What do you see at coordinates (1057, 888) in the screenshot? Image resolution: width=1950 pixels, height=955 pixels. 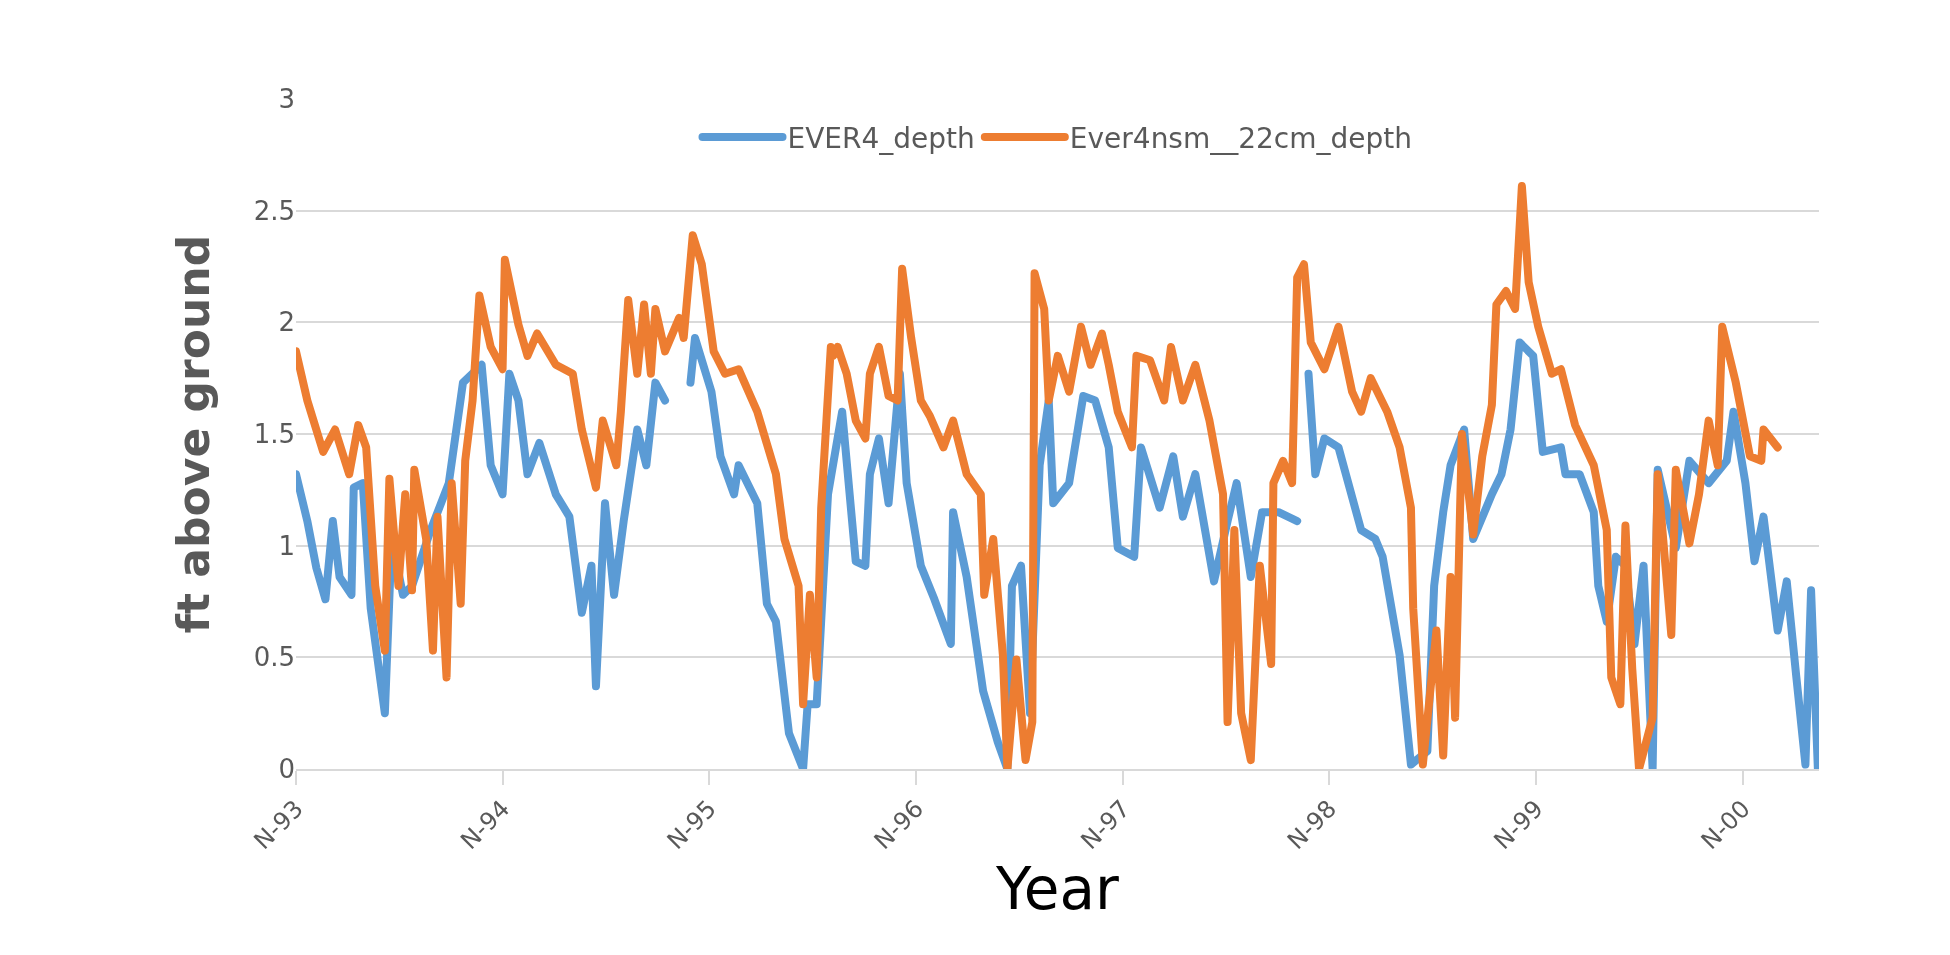 I see `x-axis-title: Year` at bounding box center [1057, 888].